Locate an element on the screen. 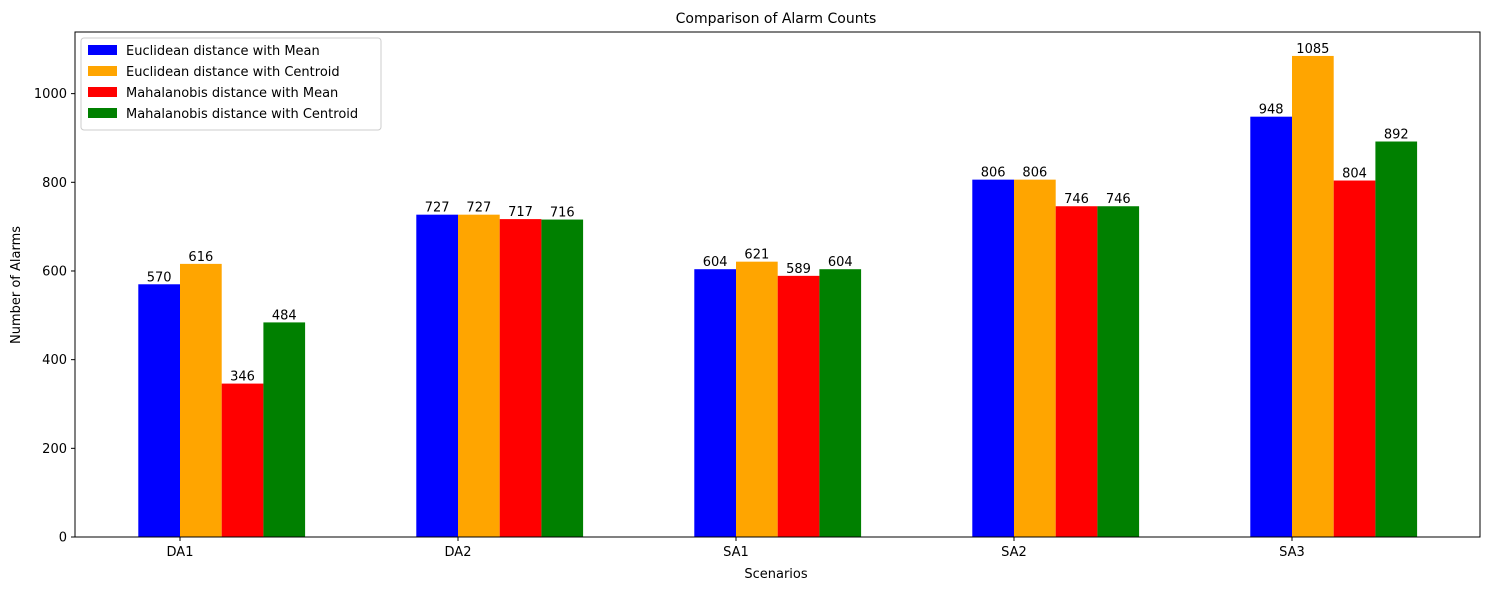 The width and height of the screenshot is (1489, 594). bar-value-label: 621 is located at coordinates (756, 255).